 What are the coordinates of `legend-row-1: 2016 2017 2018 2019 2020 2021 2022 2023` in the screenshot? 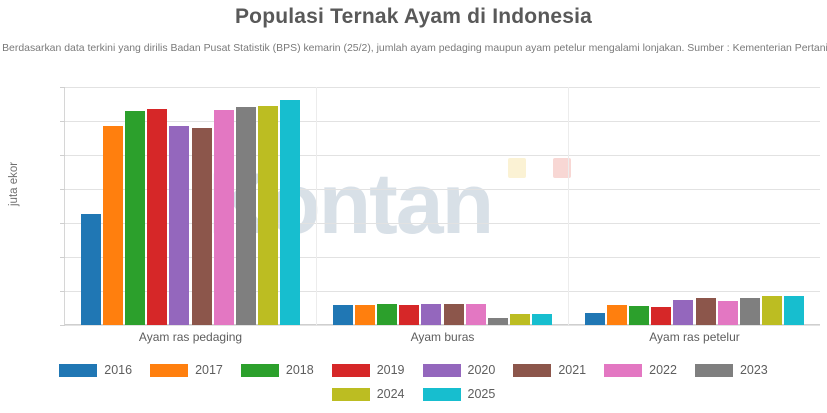 It's located at (413, 370).